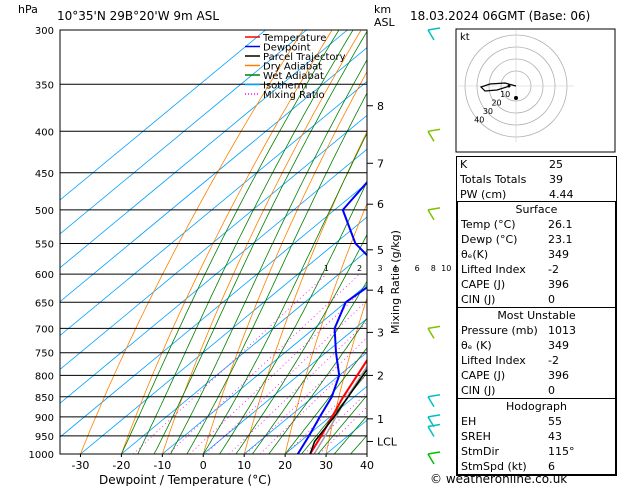 This screenshot has height=486, width=629. Describe the element at coordinates (536, 345) in the screenshot. I see `most-unstable-row: θₑ (K) 349` at that location.